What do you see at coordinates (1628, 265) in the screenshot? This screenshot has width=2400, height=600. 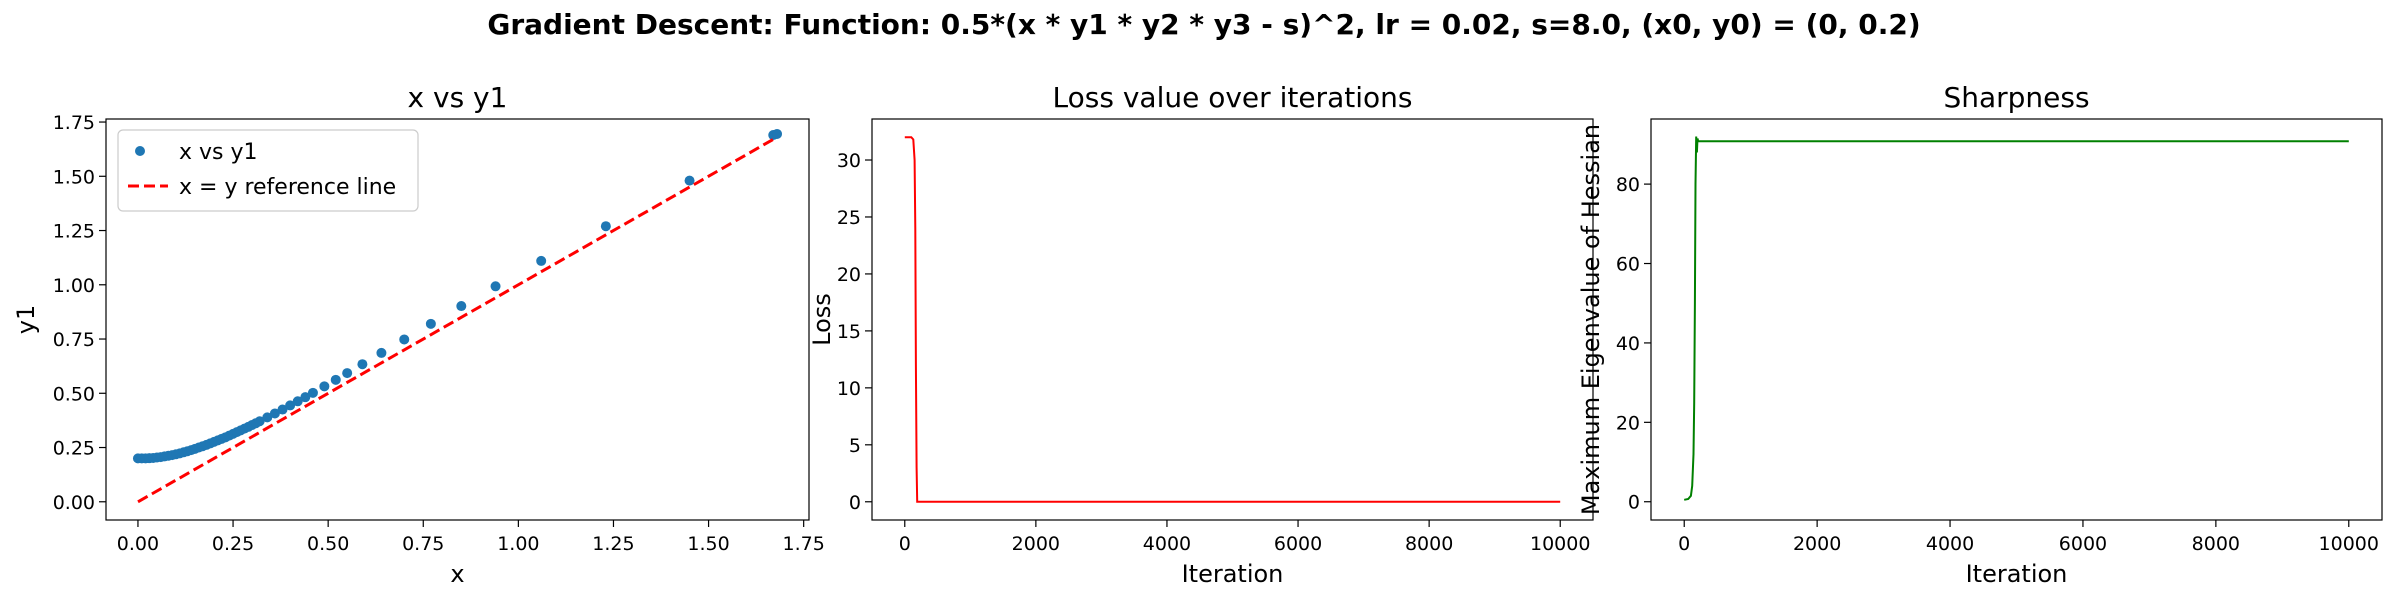 I see `y-tick-label: 60` at bounding box center [1628, 265].